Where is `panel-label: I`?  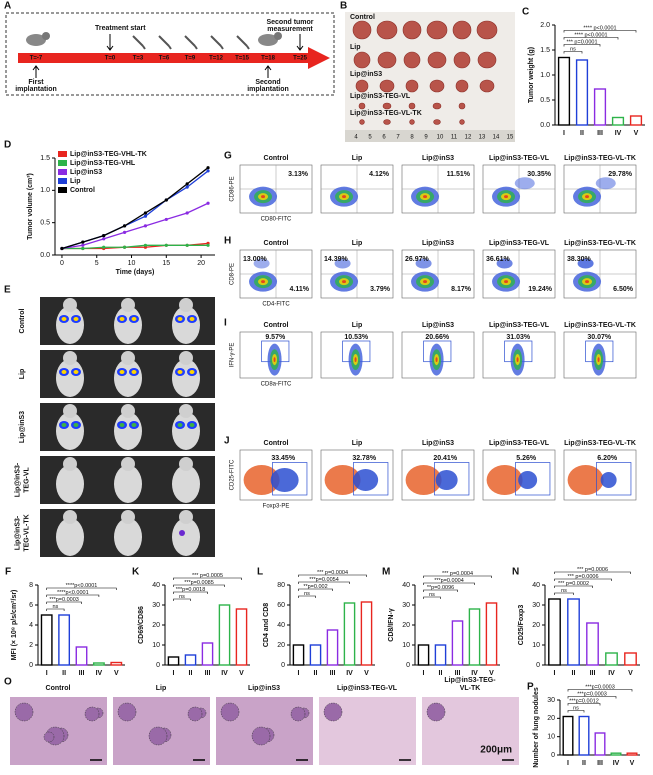
panel-label: I is located at coordinates (225, 323).